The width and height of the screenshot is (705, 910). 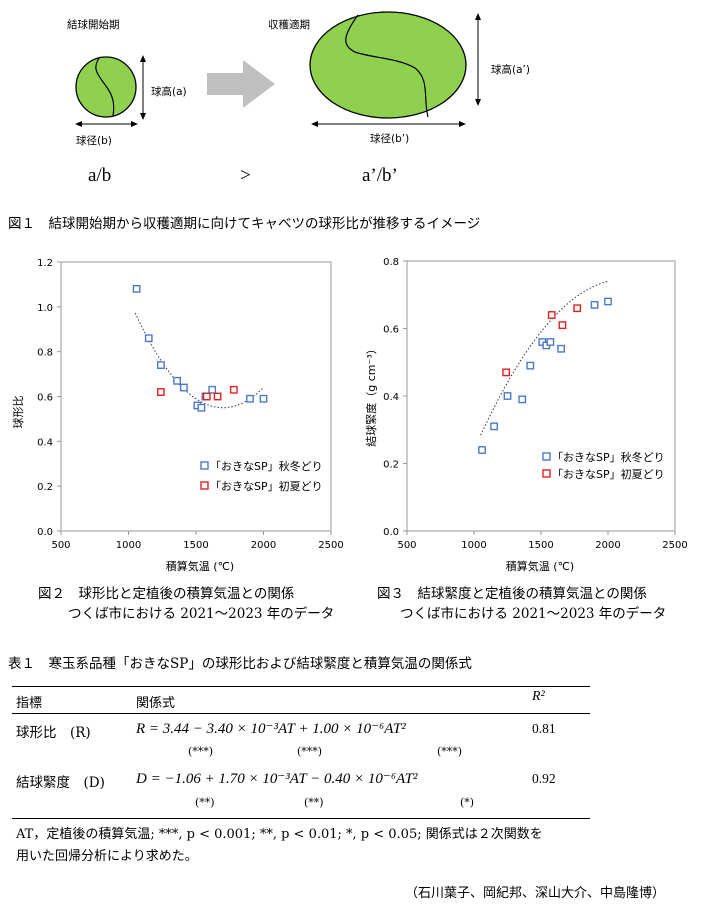 What do you see at coordinates (512, 594) in the screenshot?
I see `fig3-caption-line1: 図３ 結球緊度と定植後の積算気温との関係` at bounding box center [512, 594].